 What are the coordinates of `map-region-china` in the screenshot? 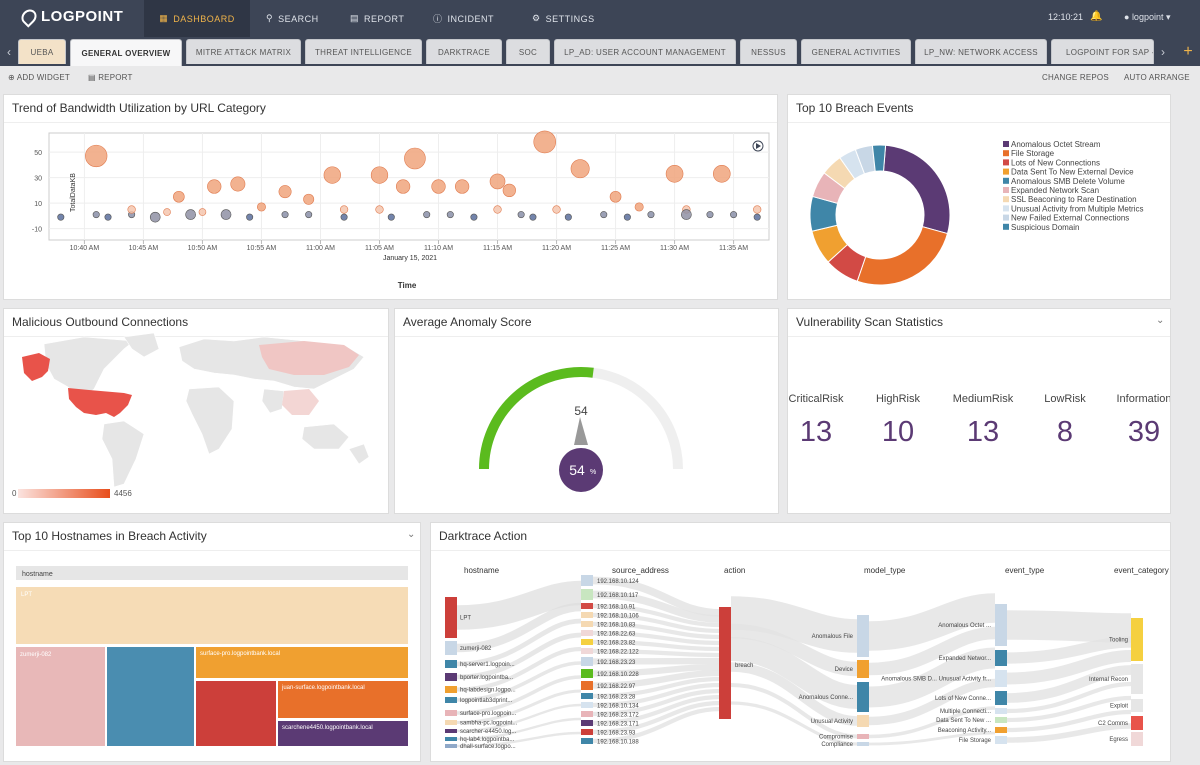 It's located at (300, 402).